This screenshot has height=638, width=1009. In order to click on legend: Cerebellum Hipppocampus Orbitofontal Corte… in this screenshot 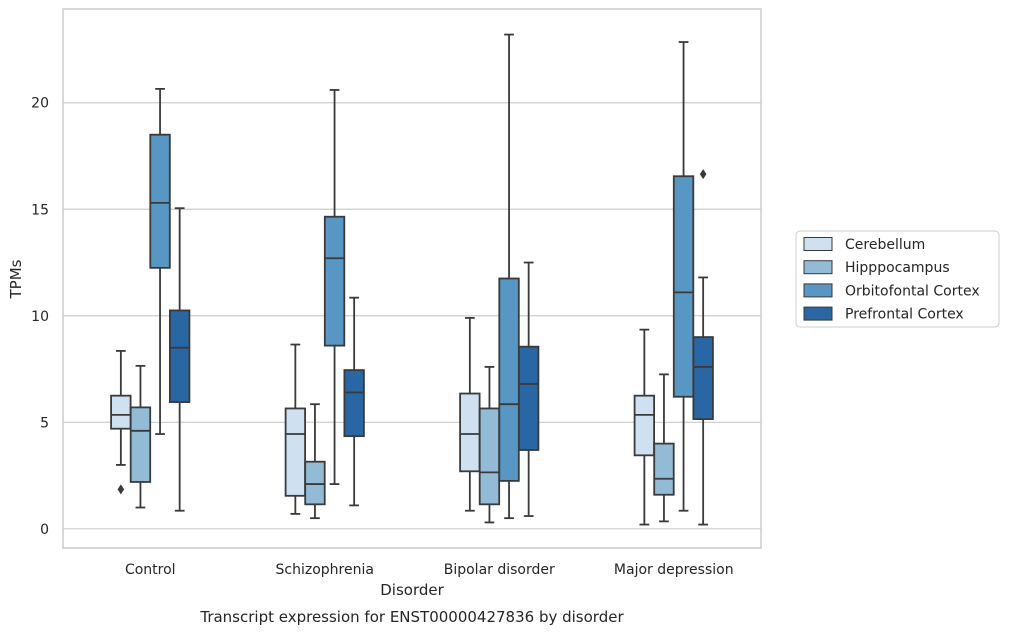, I will do `click(897, 279)`.